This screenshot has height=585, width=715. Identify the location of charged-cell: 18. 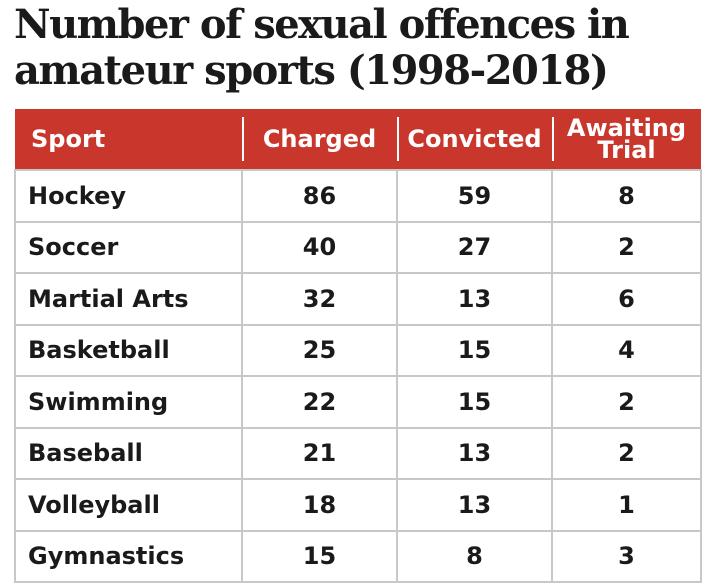
(319, 505).